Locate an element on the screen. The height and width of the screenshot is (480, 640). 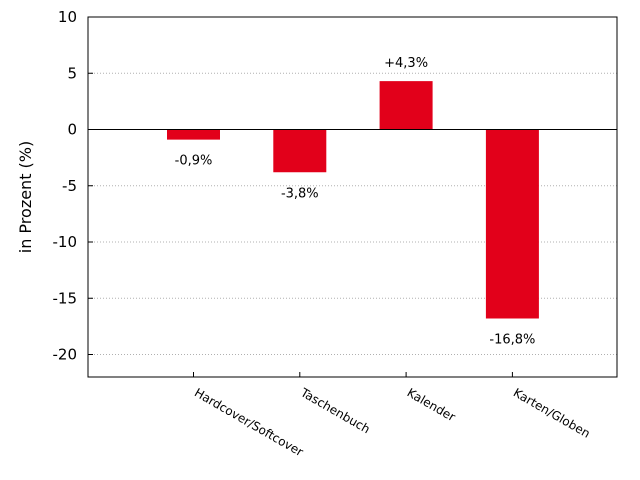
category-label: Kalender is located at coordinates (431, 404).